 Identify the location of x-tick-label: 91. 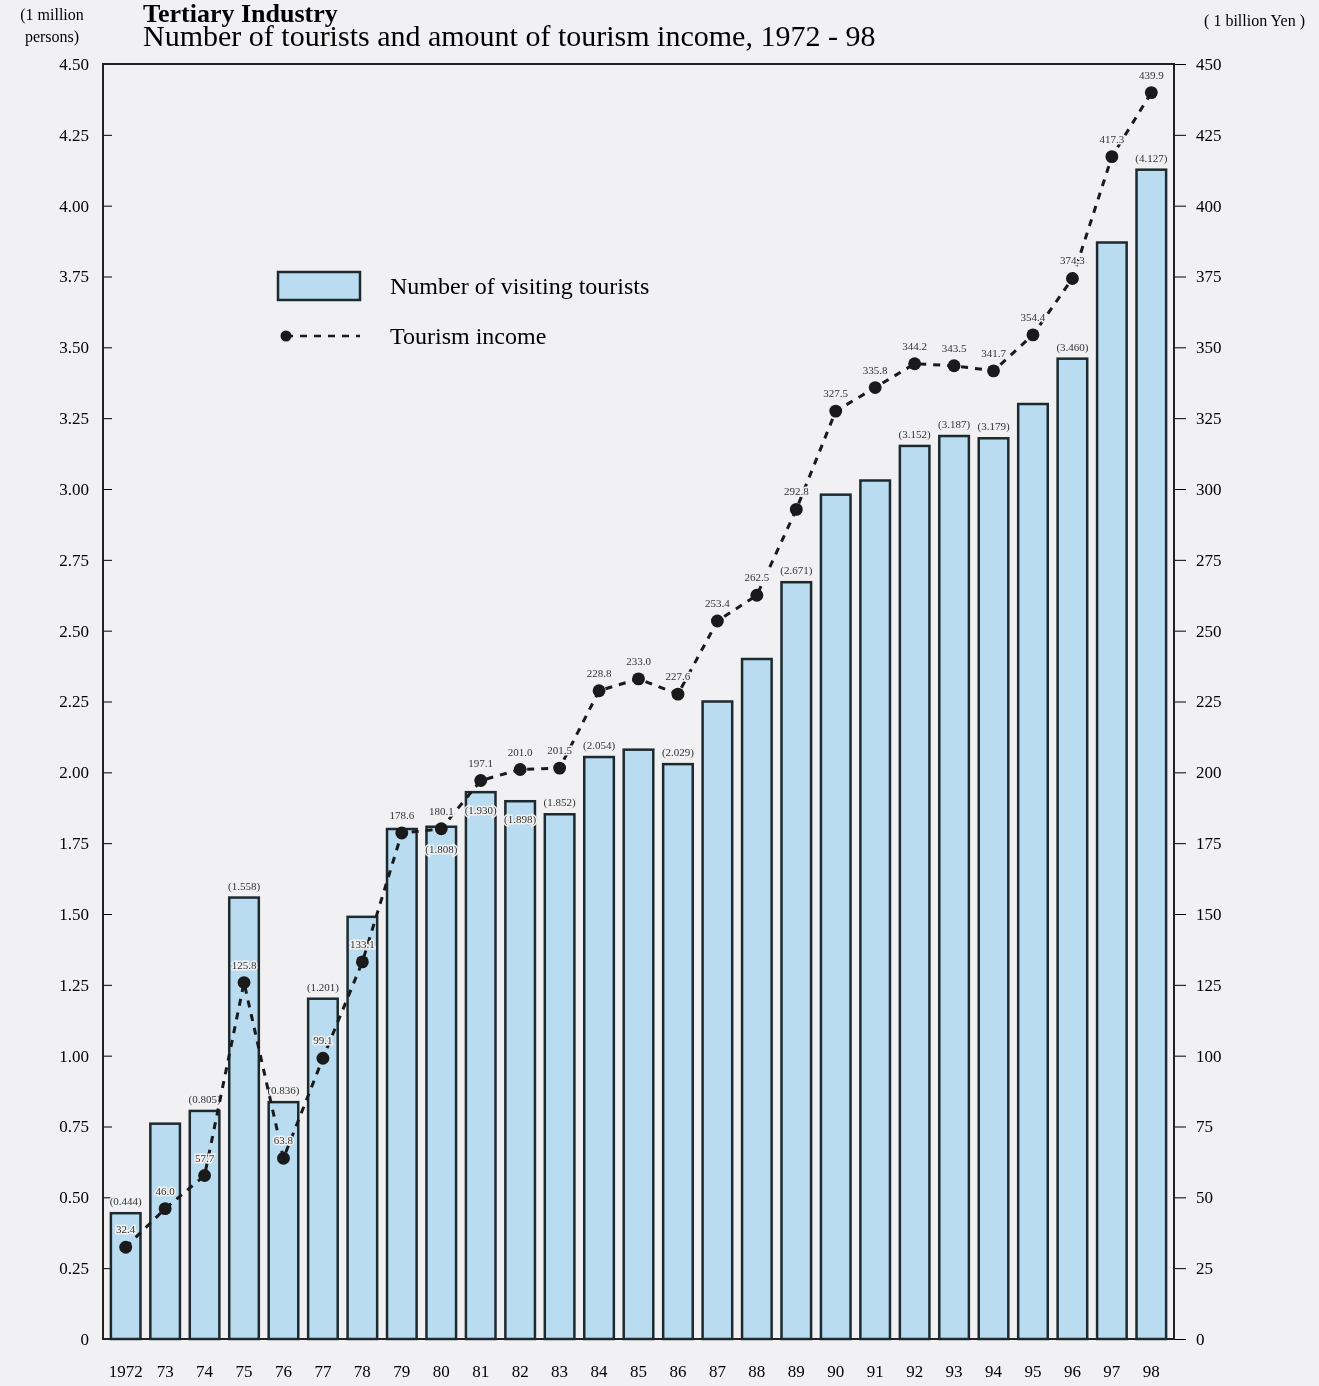
(875, 1372).